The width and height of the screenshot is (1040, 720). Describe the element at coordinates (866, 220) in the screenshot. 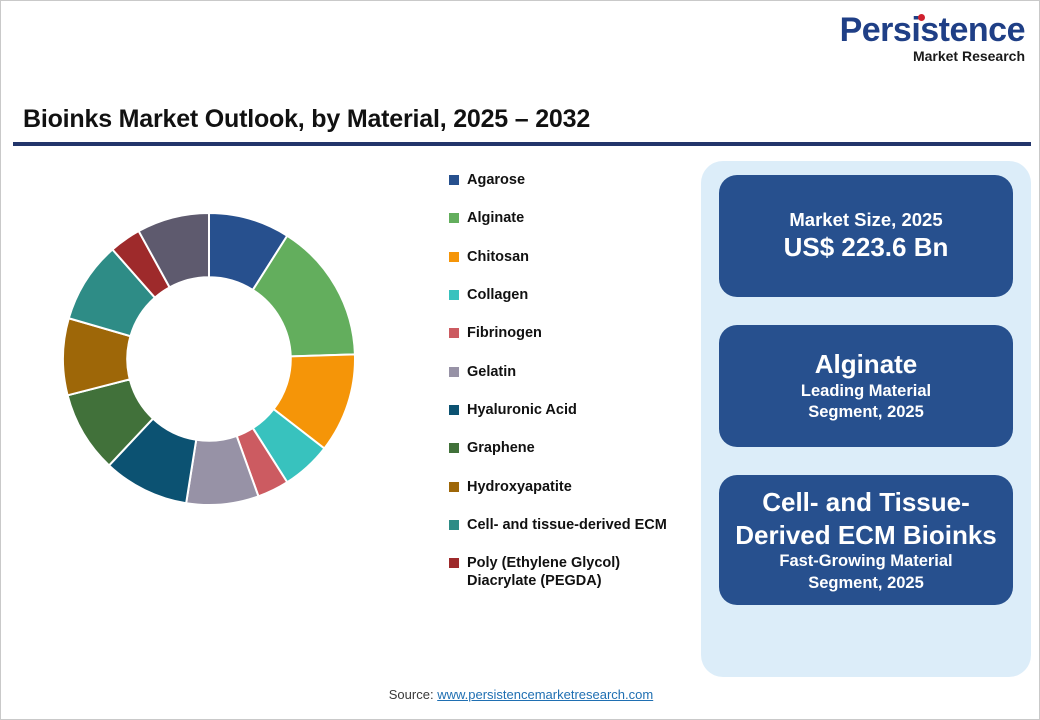

I see `kpi-card-heading: Market Size, 2025` at that location.